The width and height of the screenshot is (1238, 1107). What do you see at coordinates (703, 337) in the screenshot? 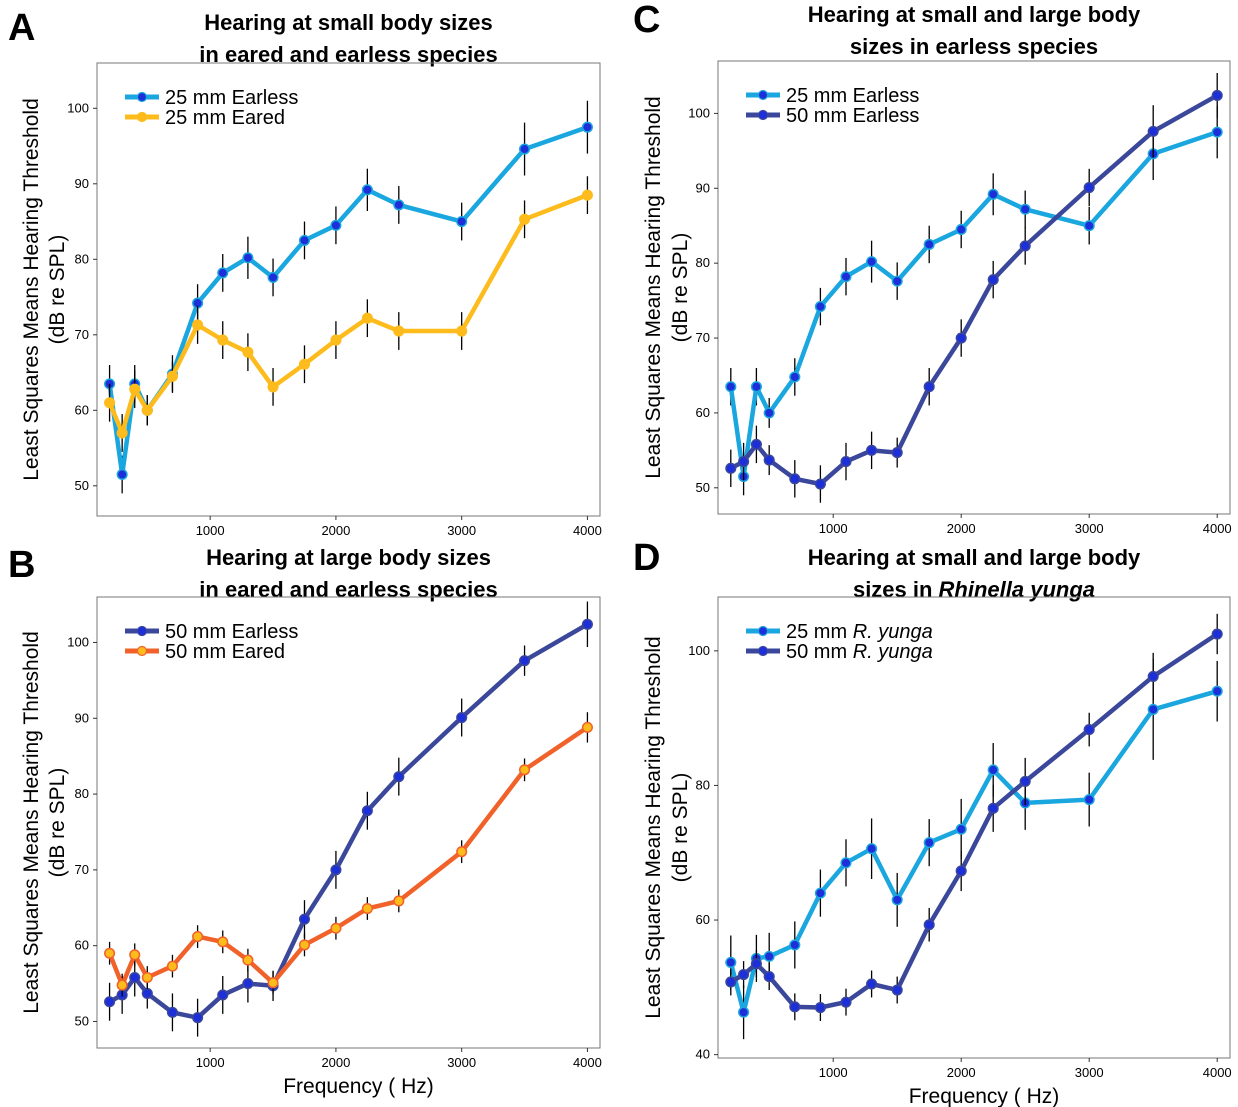
I see `y-tick-label: 70` at bounding box center [703, 337].